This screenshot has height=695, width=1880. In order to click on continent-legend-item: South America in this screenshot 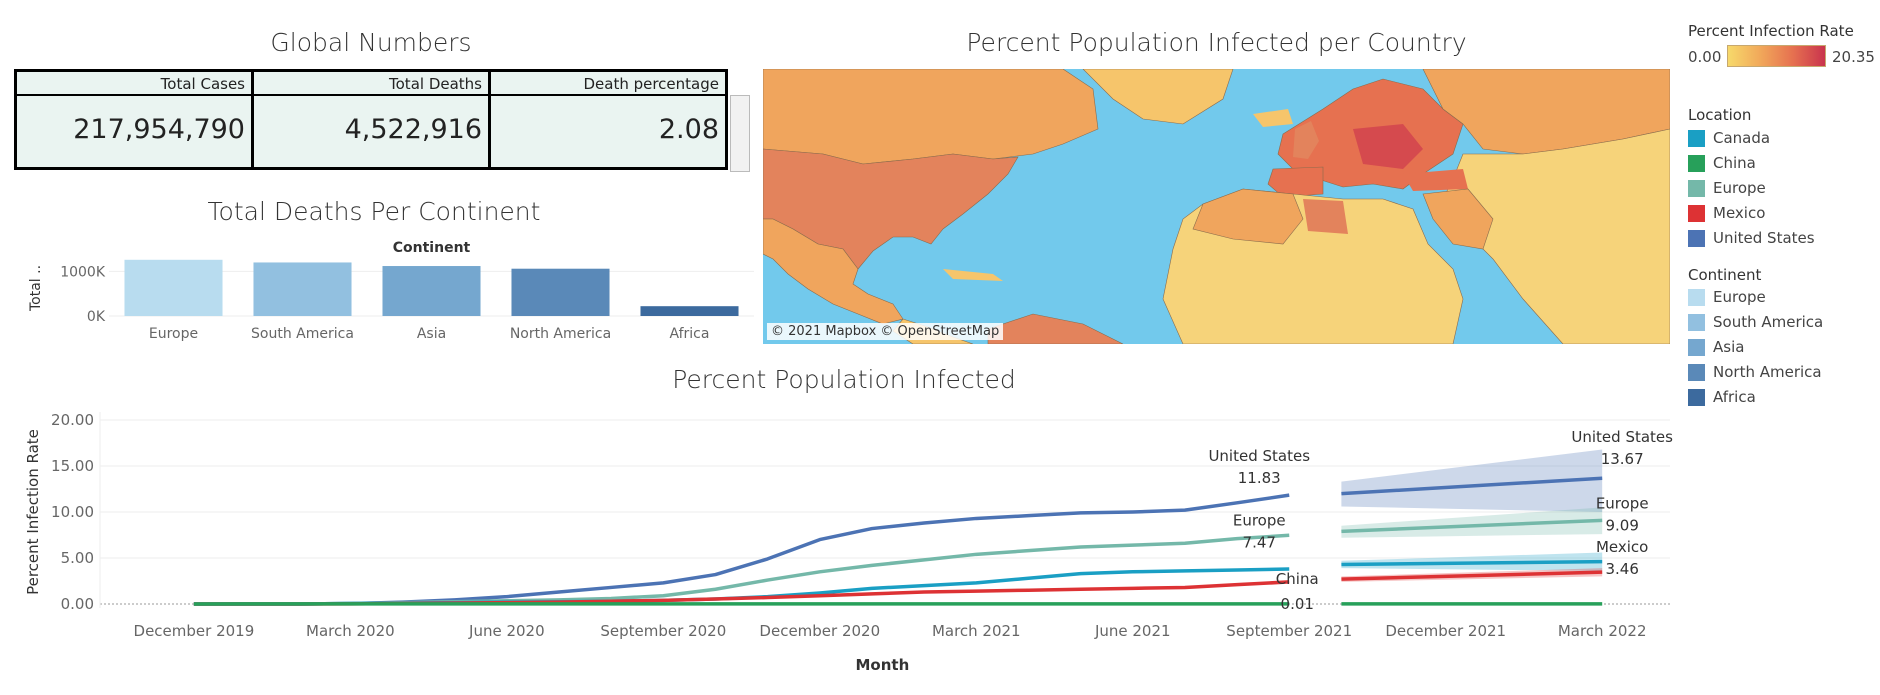, I will do `click(1755, 322)`.